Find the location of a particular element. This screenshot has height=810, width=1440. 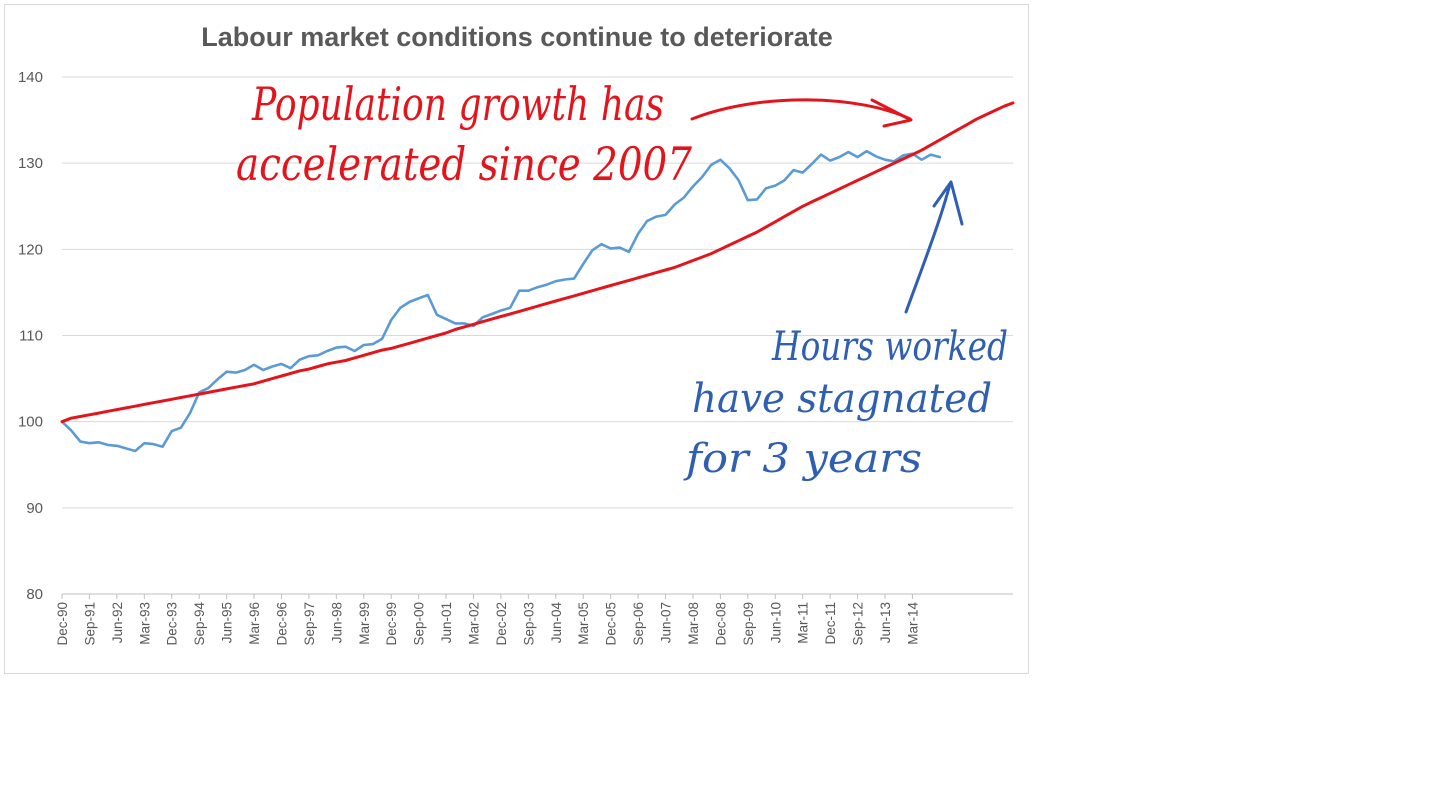

x-tick-label: Dec-11 is located at coordinates (830, 623).